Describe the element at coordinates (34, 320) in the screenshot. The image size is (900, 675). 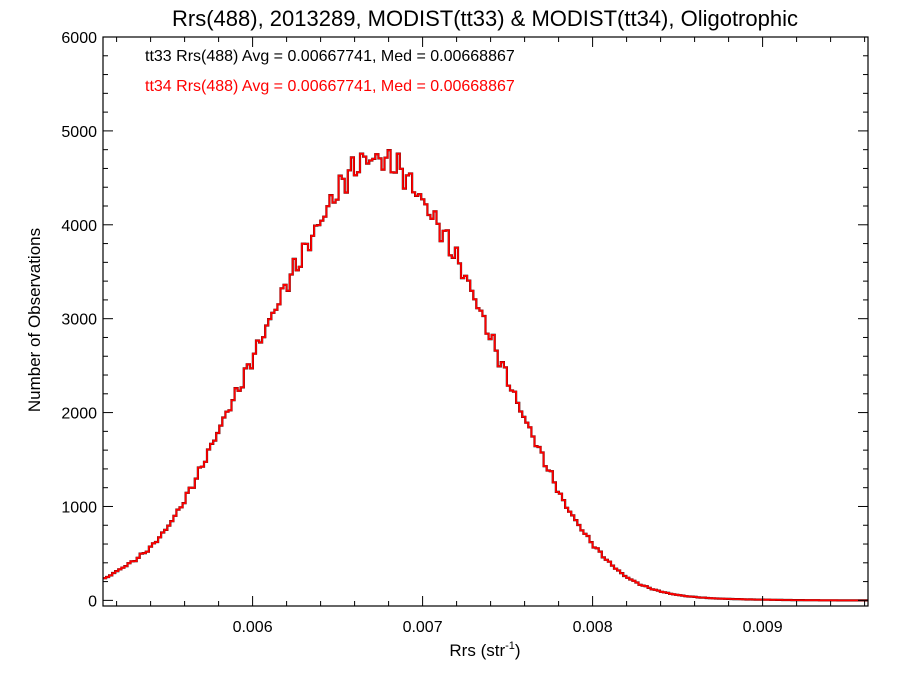
I see `y-axis-label: Number of Observations` at that location.